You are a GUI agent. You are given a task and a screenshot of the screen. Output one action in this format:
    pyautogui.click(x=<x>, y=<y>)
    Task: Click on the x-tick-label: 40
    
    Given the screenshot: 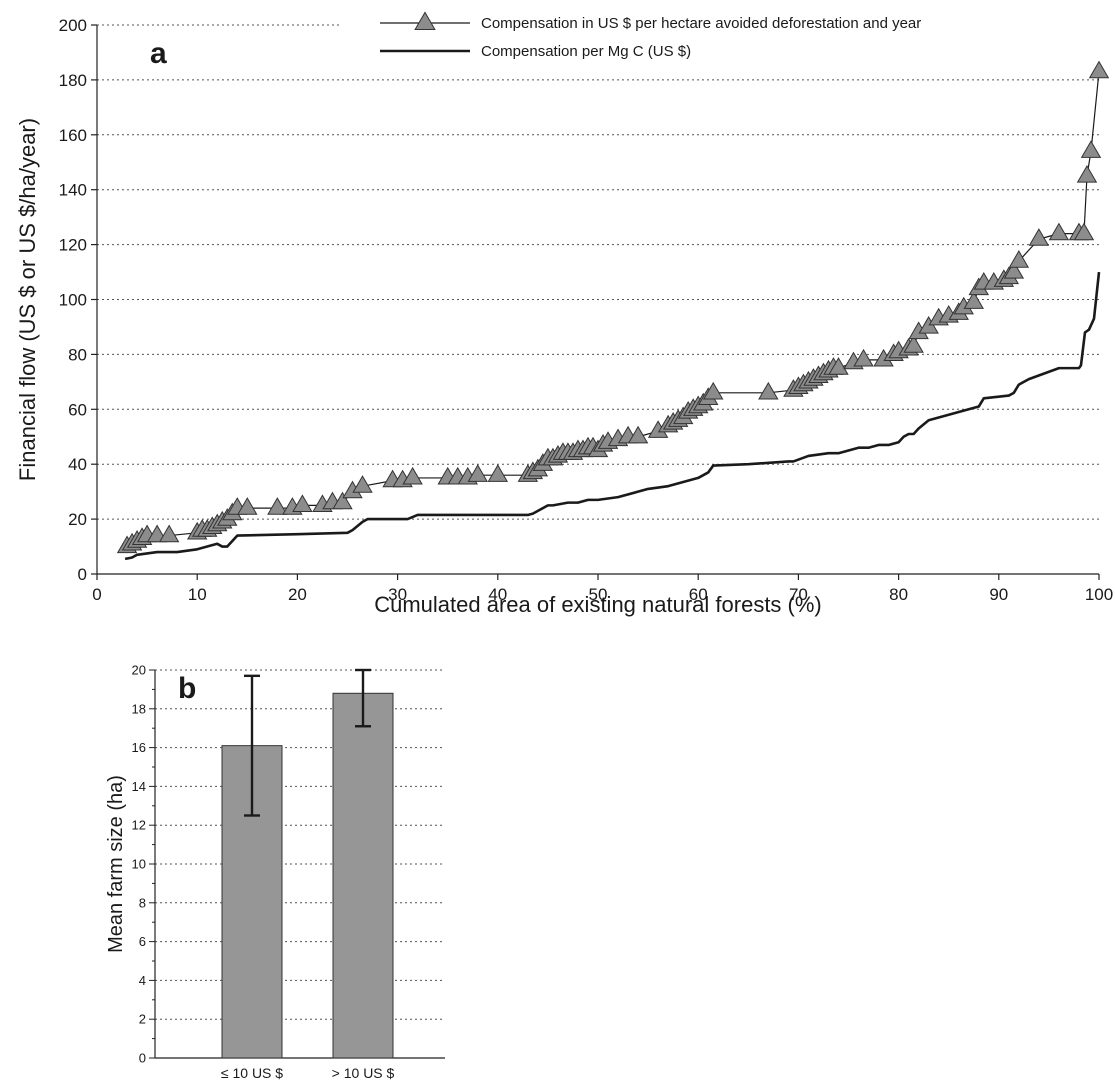 What is the action you would take?
    pyautogui.click(x=497, y=594)
    